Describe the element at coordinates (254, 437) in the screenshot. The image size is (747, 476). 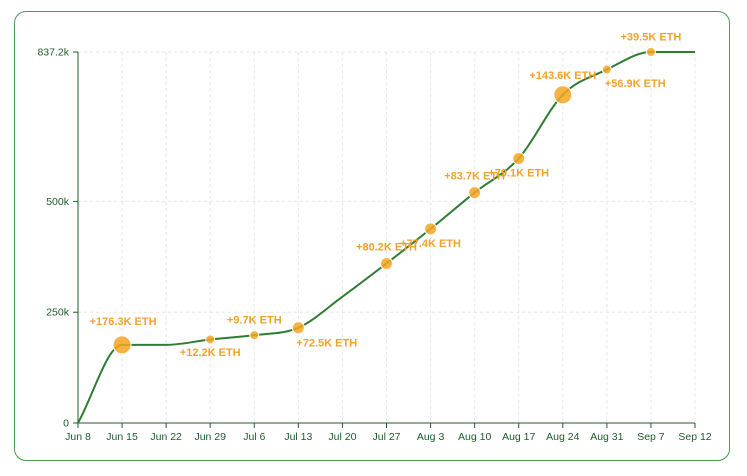
I see `x-tick-label: Jul 6` at that location.